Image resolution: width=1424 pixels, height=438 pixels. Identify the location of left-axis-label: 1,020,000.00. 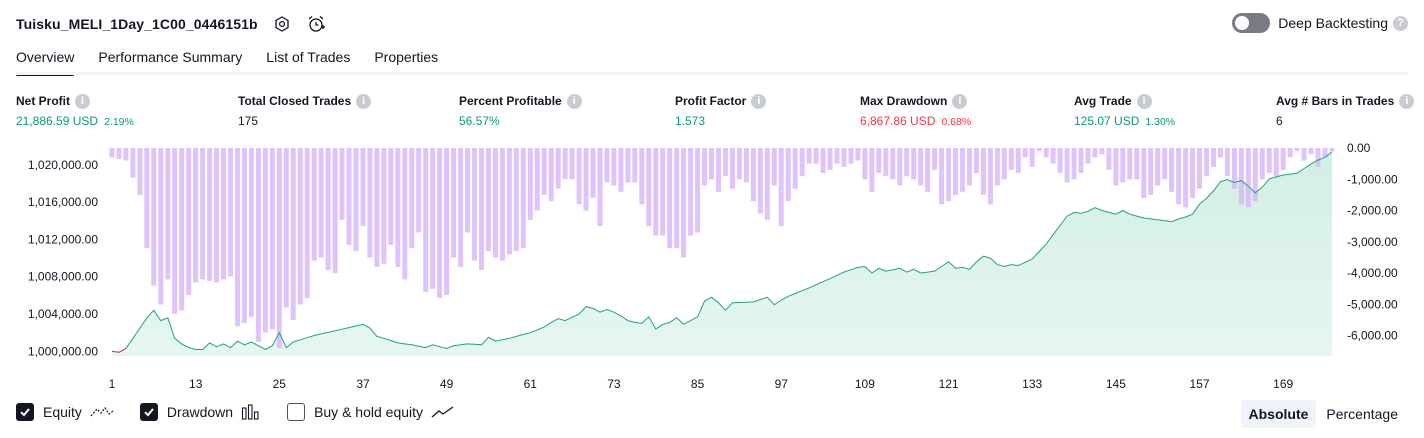
(63, 165).